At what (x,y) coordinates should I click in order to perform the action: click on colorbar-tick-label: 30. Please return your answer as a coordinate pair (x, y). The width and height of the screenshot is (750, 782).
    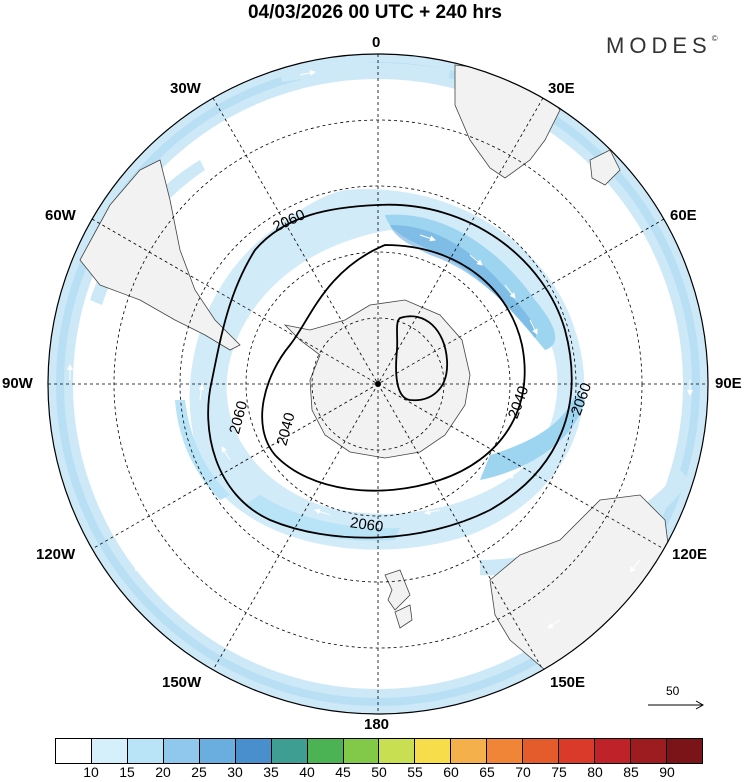
    Looking at the image, I should click on (235, 772).